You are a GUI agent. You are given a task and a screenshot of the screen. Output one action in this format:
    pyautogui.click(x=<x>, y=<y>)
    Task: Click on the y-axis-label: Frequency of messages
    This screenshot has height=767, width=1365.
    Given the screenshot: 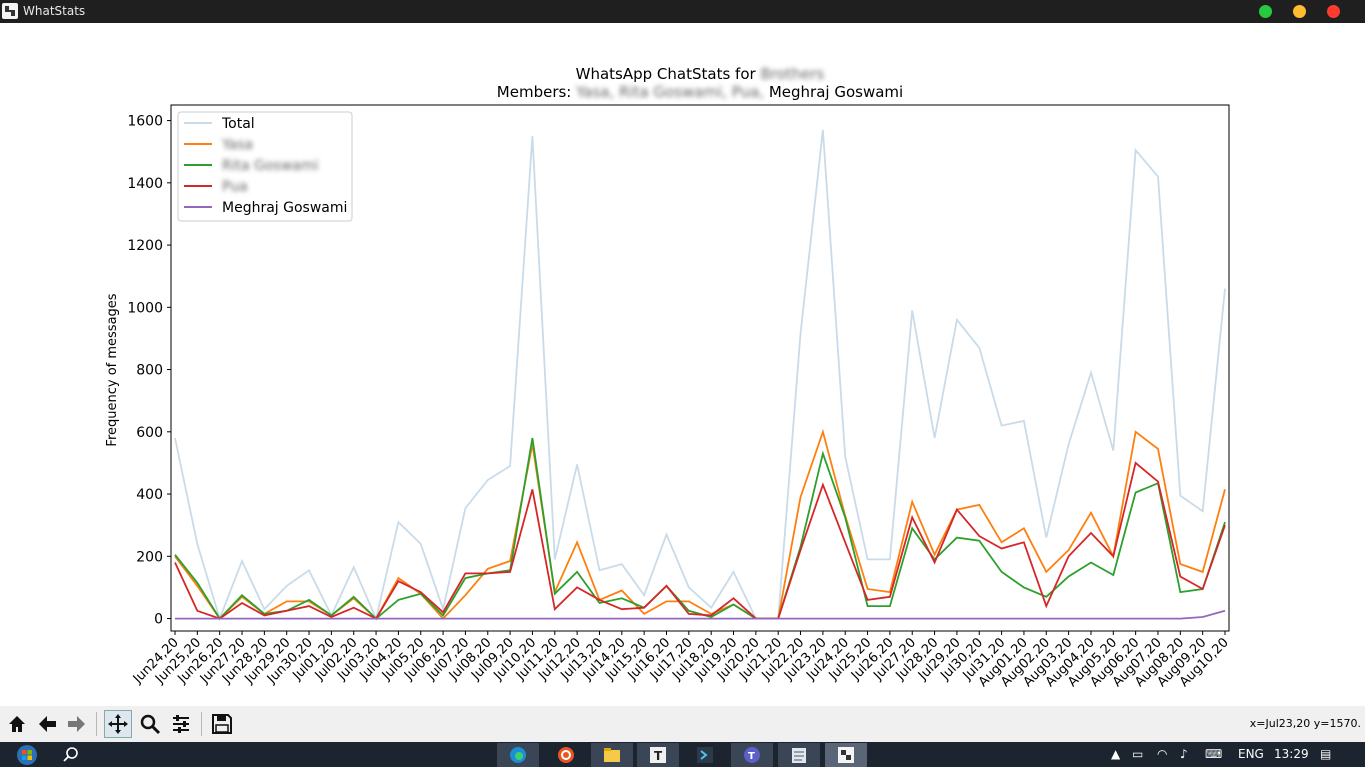 What is the action you would take?
    pyautogui.click(x=112, y=369)
    